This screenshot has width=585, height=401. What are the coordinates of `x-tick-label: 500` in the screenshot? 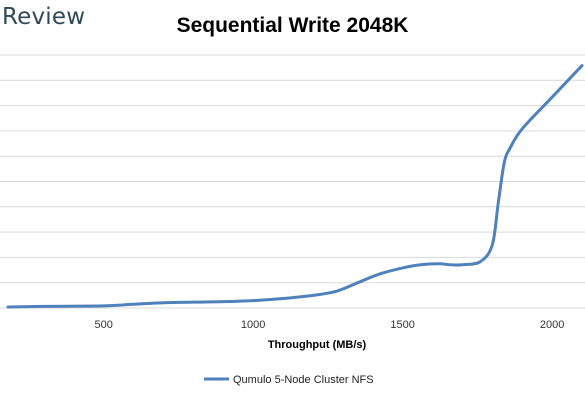 It's located at (103, 325).